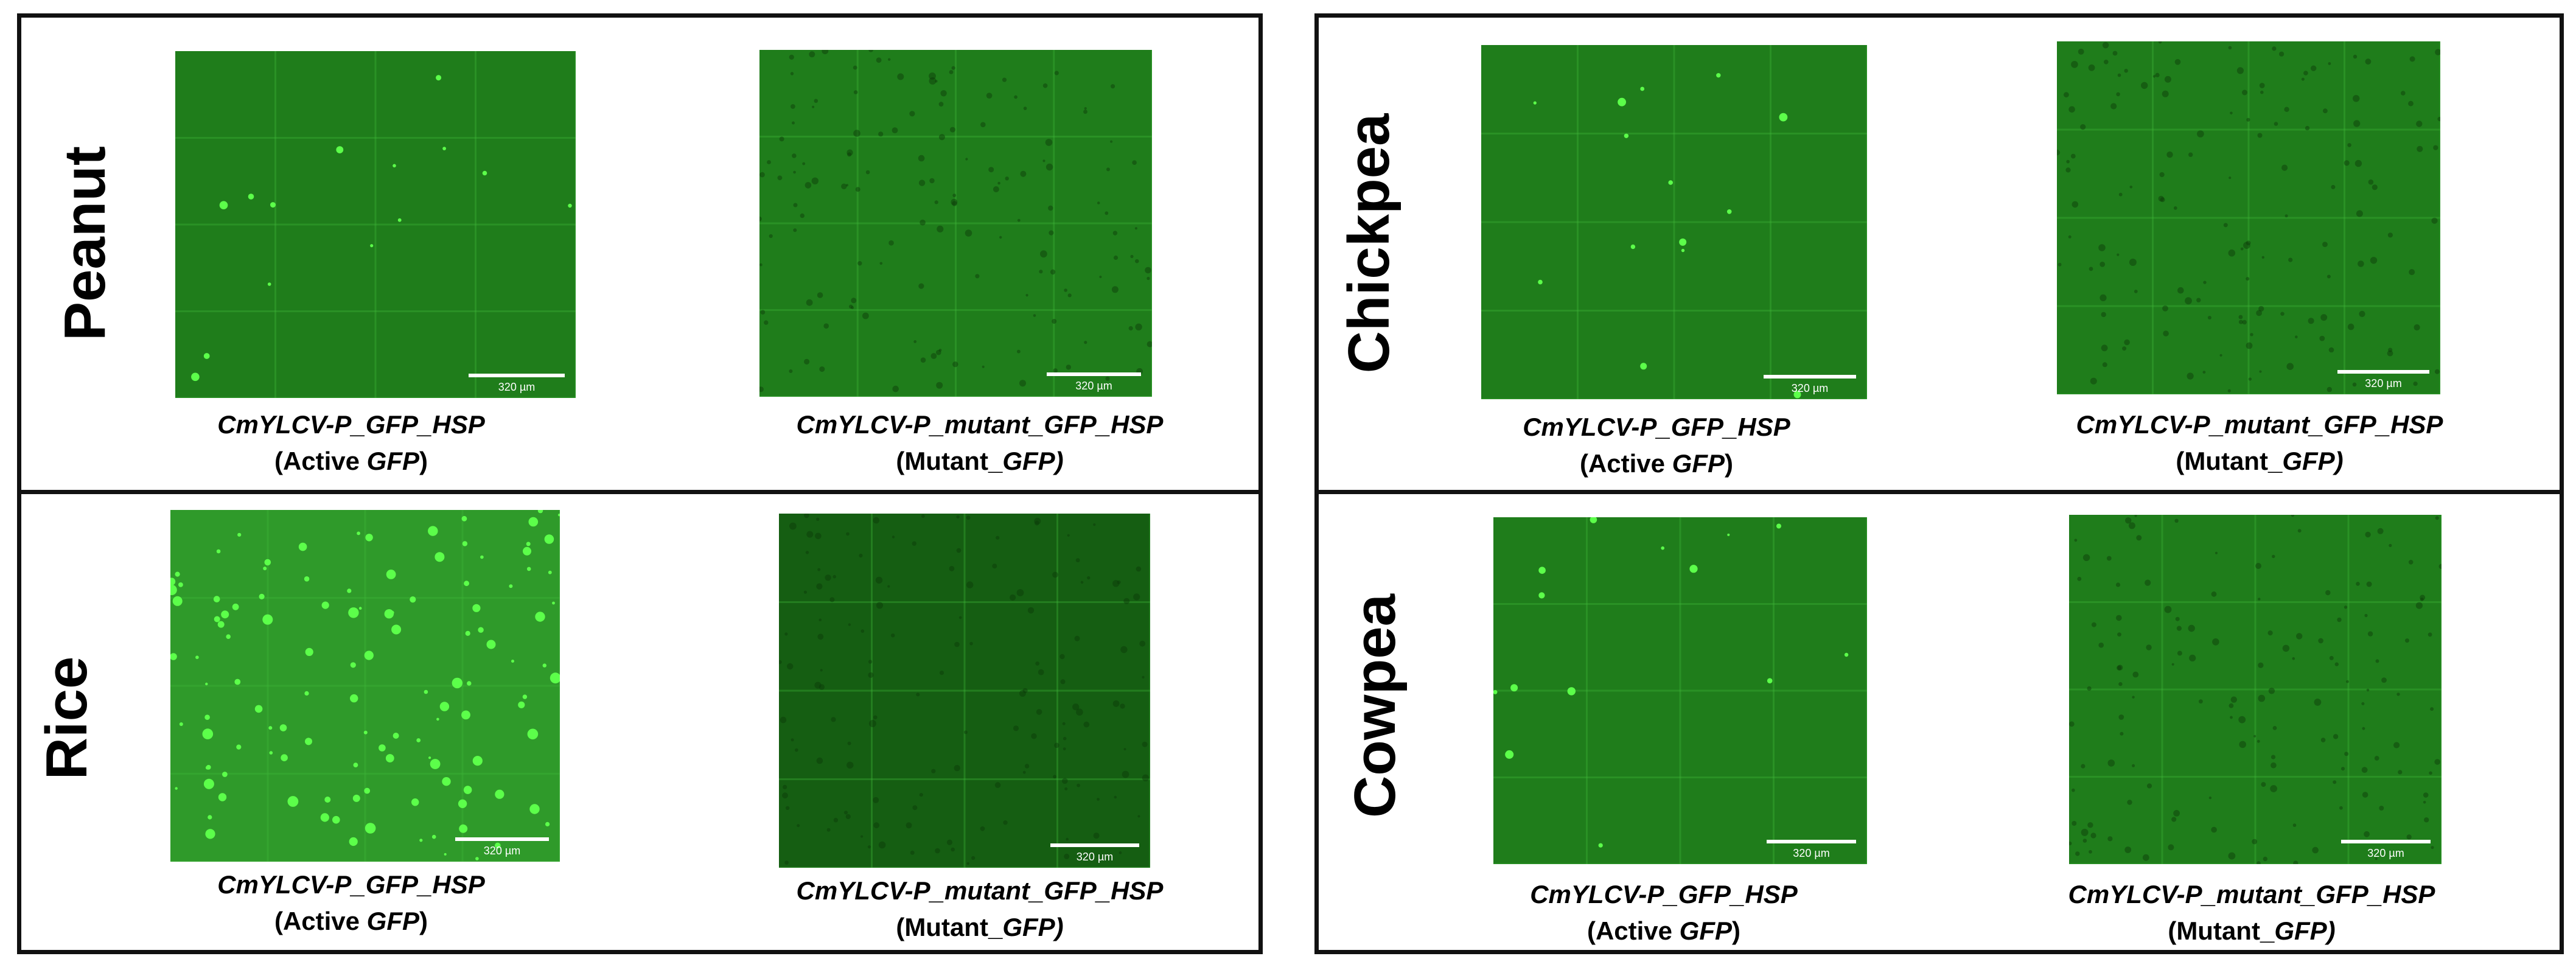  What do you see at coordinates (351, 921) in the screenshot?
I see `construct-desc: (Active GFP)` at bounding box center [351, 921].